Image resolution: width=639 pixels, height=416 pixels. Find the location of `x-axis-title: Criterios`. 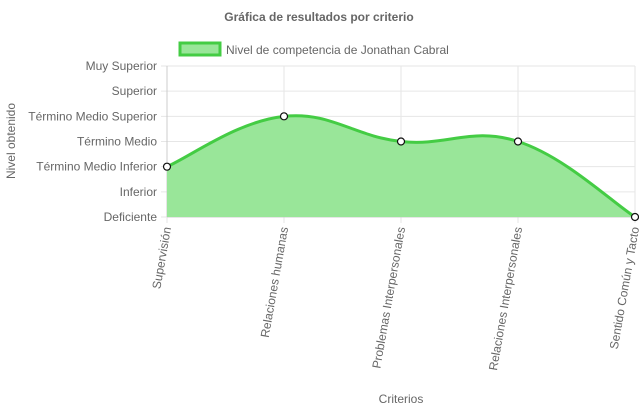

x-axis-title: Criterios is located at coordinates (401, 399).